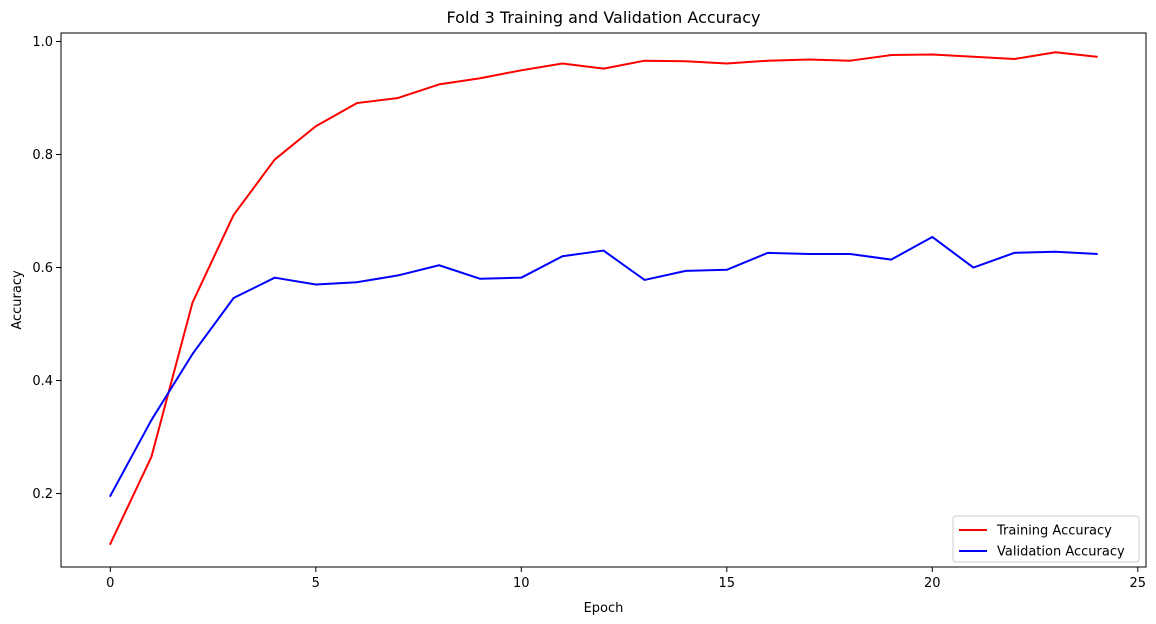 This screenshot has width=1156, height=624. I want to click on x-tick-label: 5, so click(316, 583).